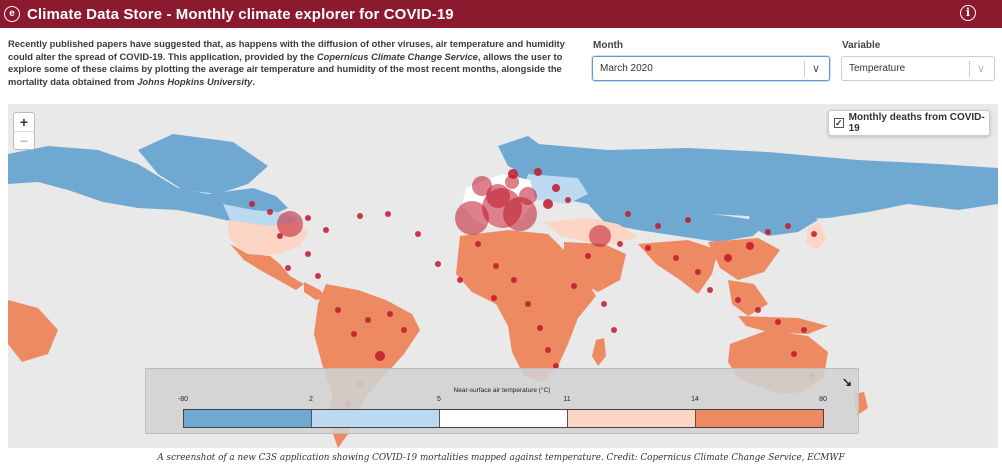 This screenshot has height=470, width=1002. Describe the element at coordinates (823, 399) in the screenshot. I see `legend-tick: 80` at that location.